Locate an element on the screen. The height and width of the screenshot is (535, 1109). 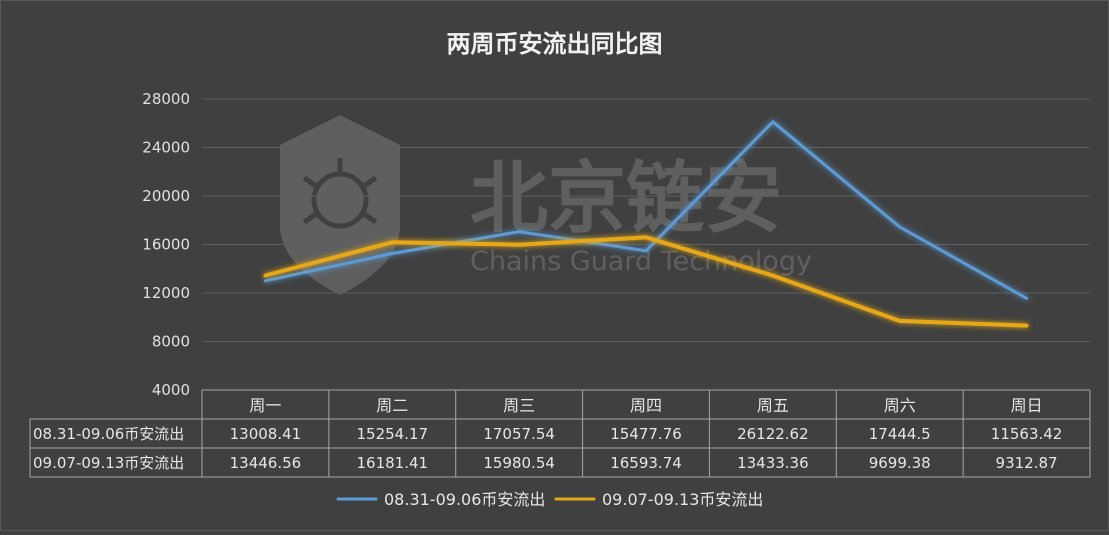
table-cell: 17057.54 is located at coordinates (519, 434).